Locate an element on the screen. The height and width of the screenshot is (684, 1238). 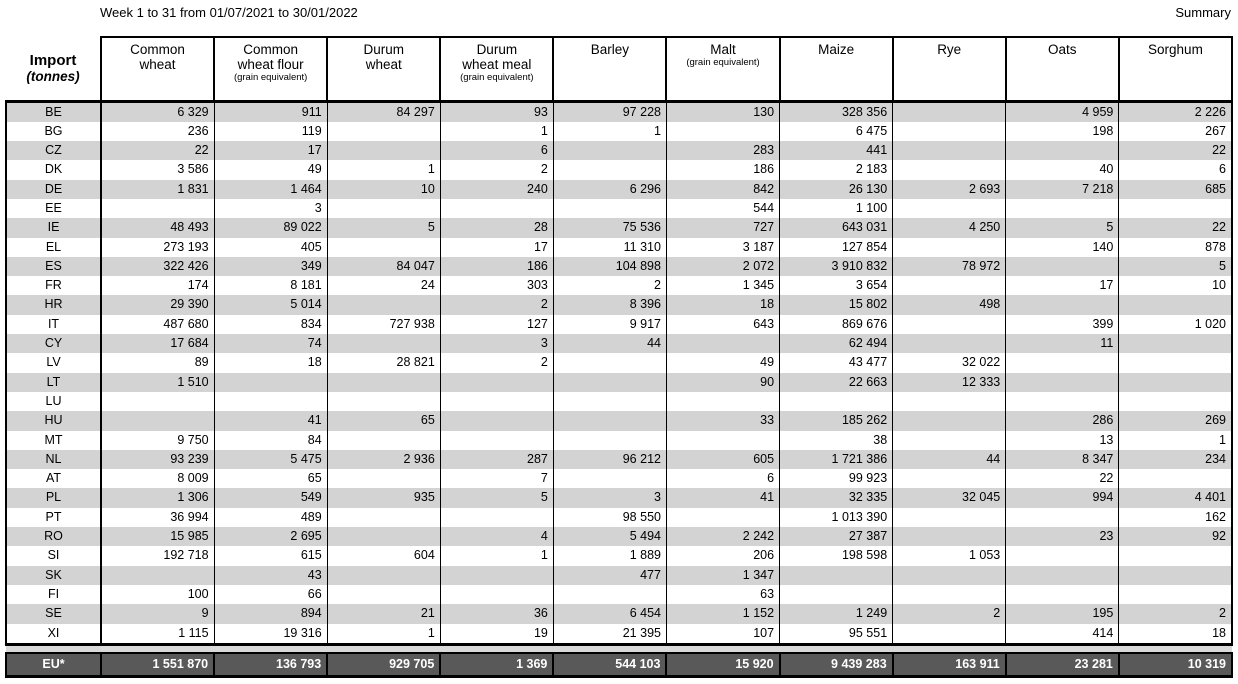
table-row-lv: LV 89 18 28 821 2 49 43 477 32 022 is located at coordinates (619, 363).